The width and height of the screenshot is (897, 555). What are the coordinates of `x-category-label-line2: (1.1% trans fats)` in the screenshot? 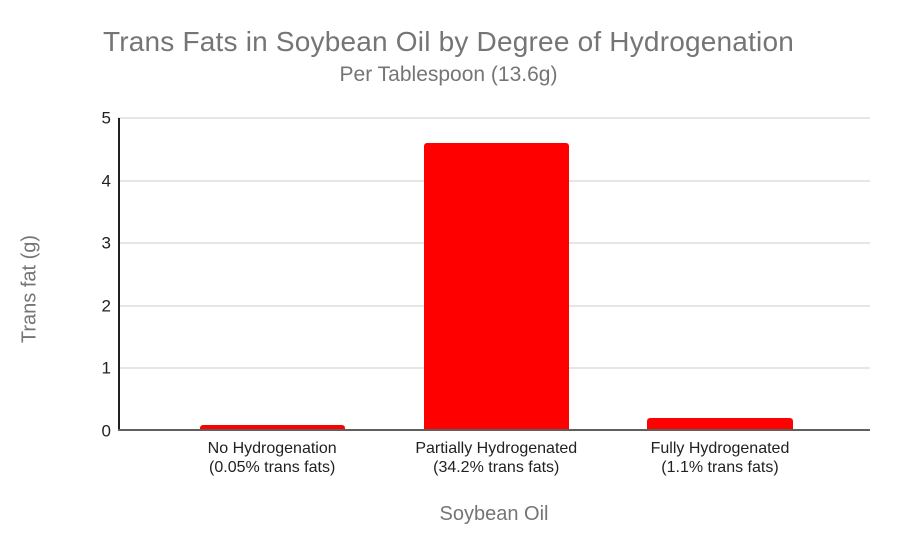 It's located at (720, 467).